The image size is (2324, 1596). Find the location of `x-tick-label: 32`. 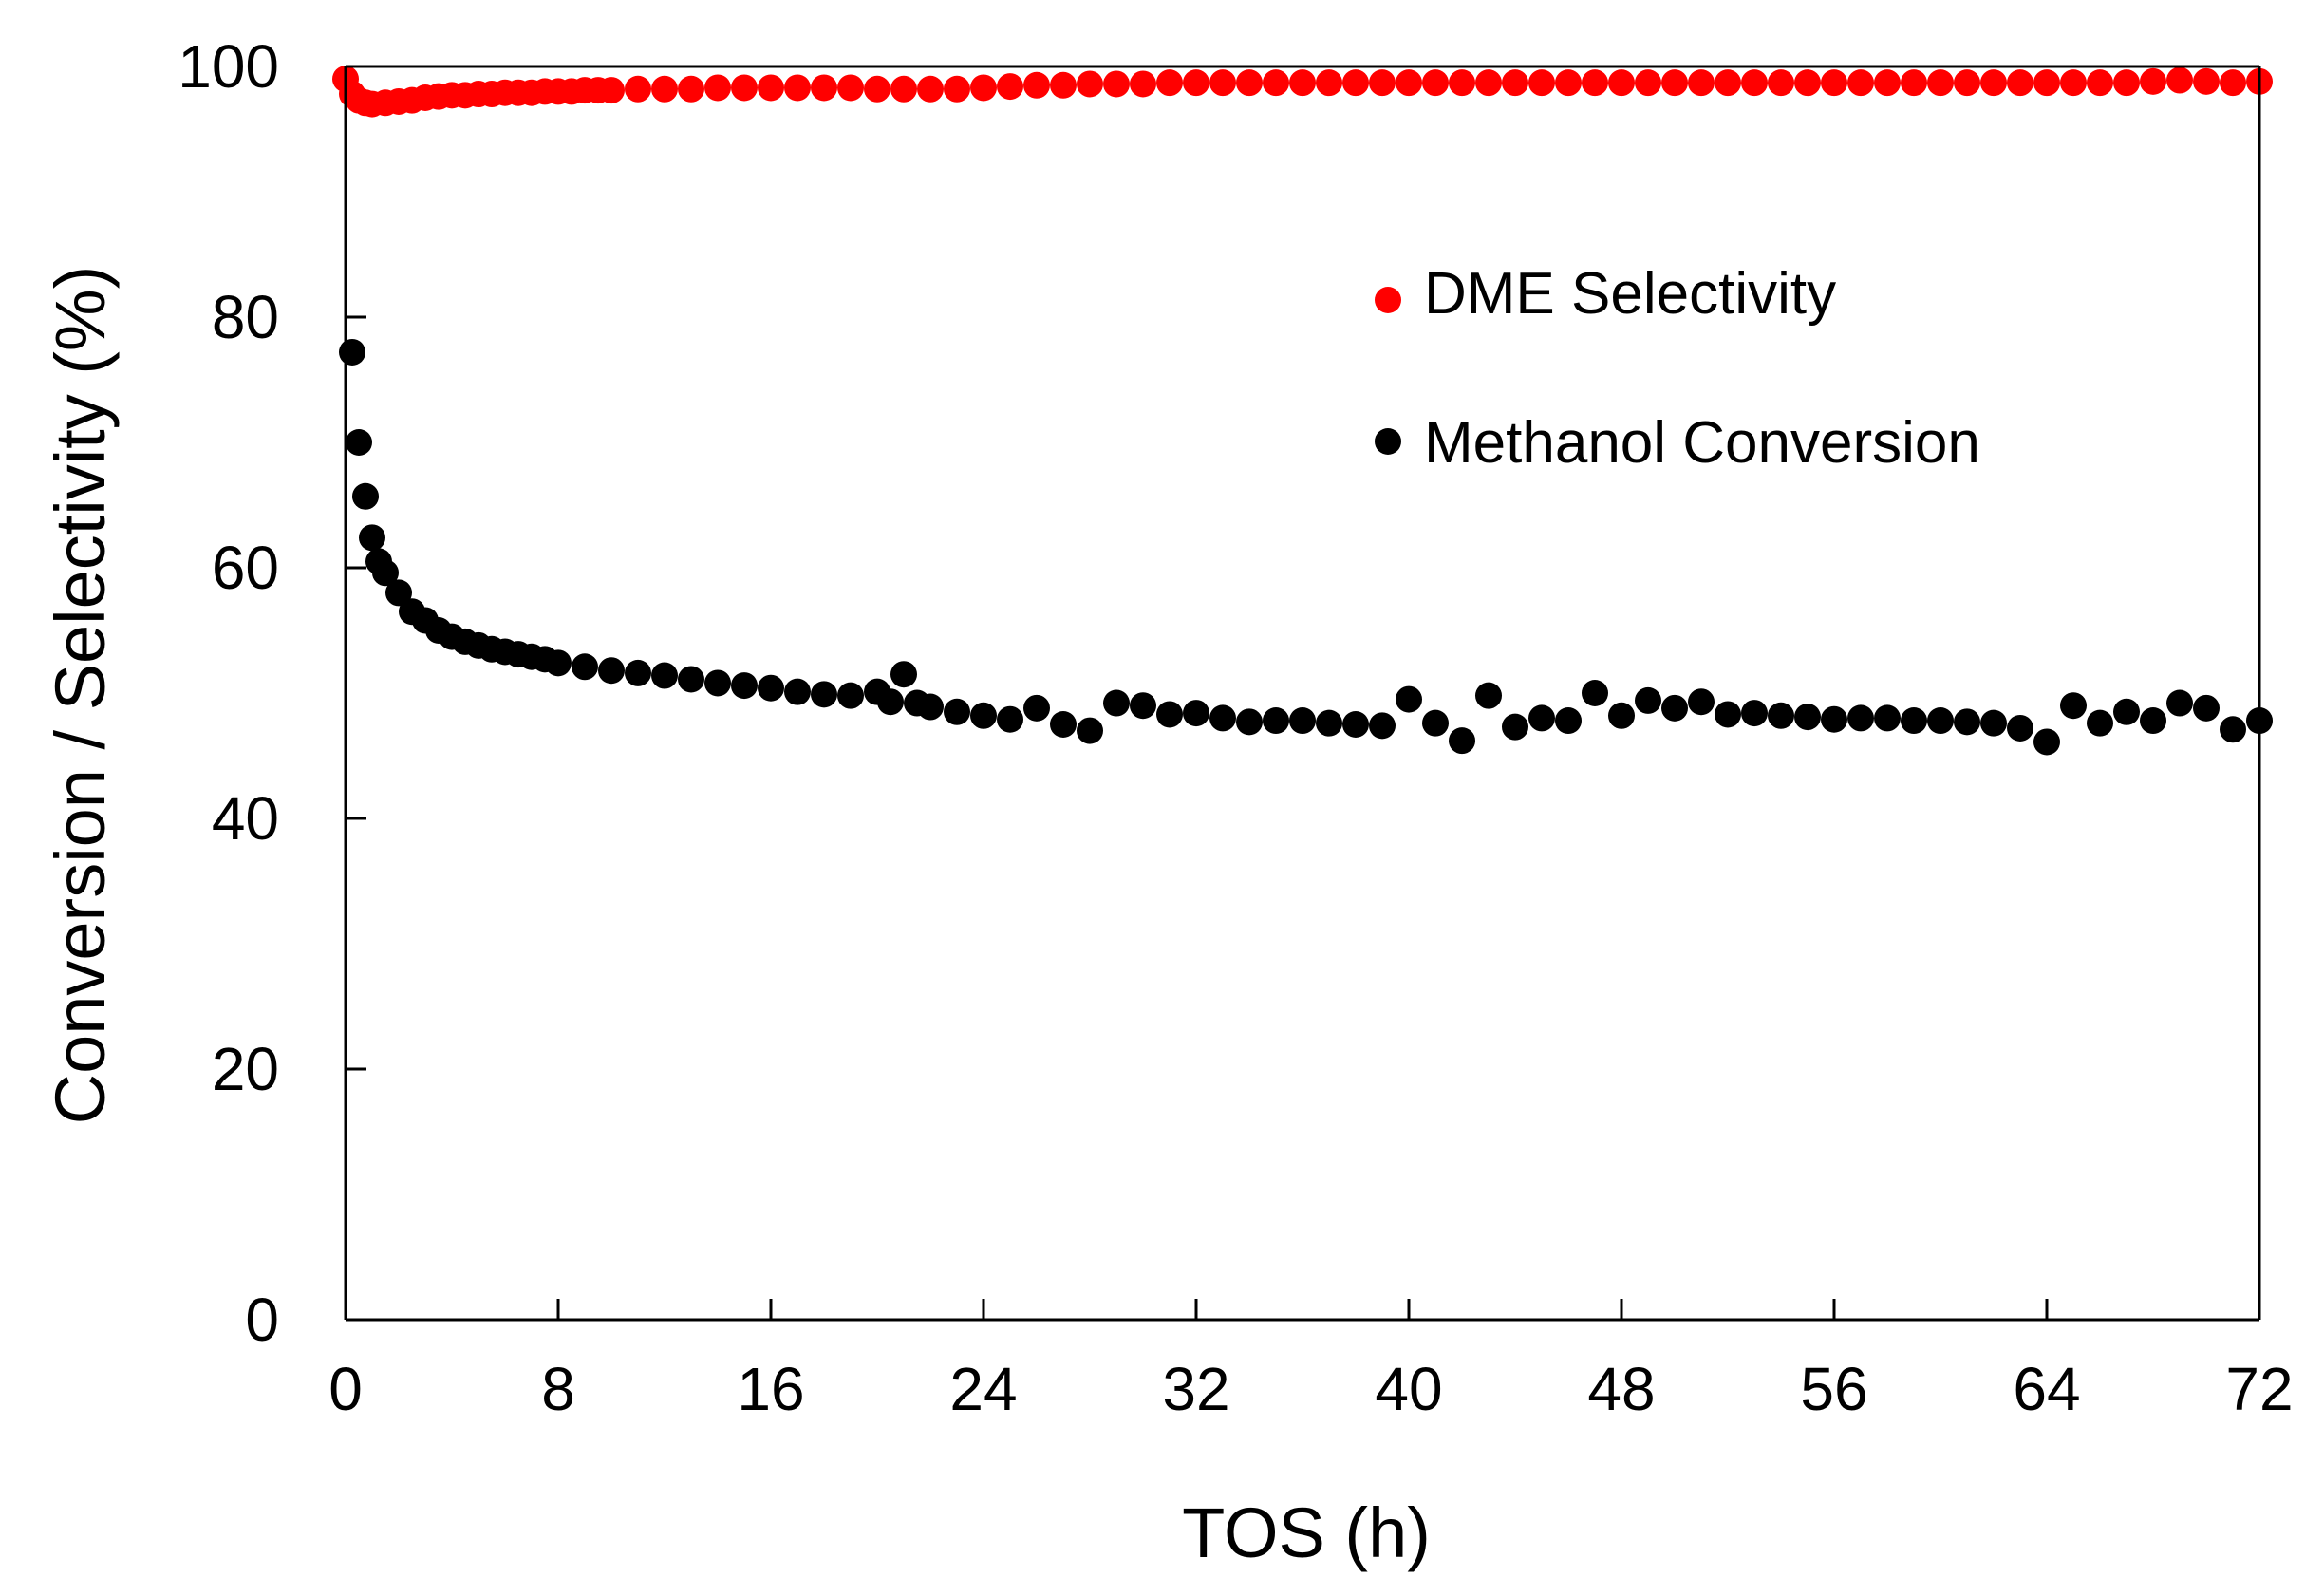

x-tick-label: 32 is located at coordinates (1195, 1389).